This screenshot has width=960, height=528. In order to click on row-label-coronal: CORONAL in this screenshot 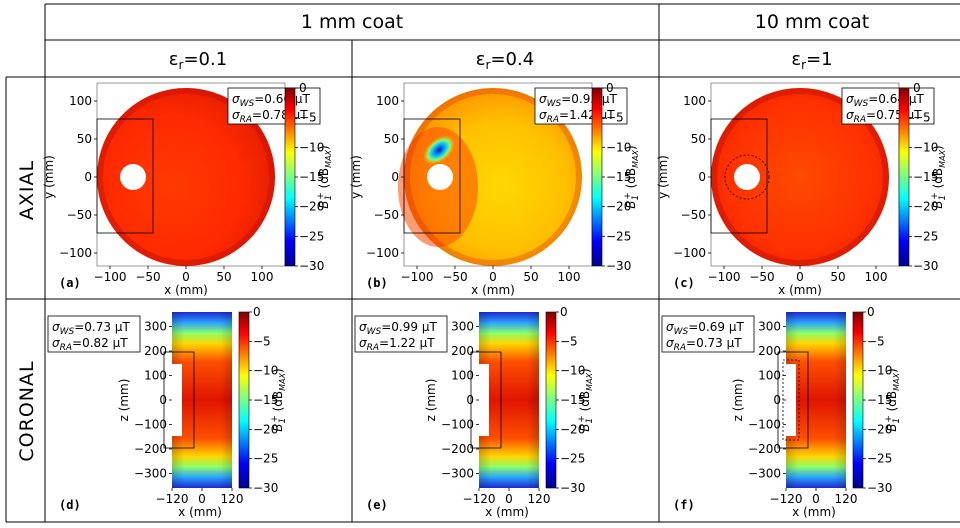, I will do `click(27, 410)`.